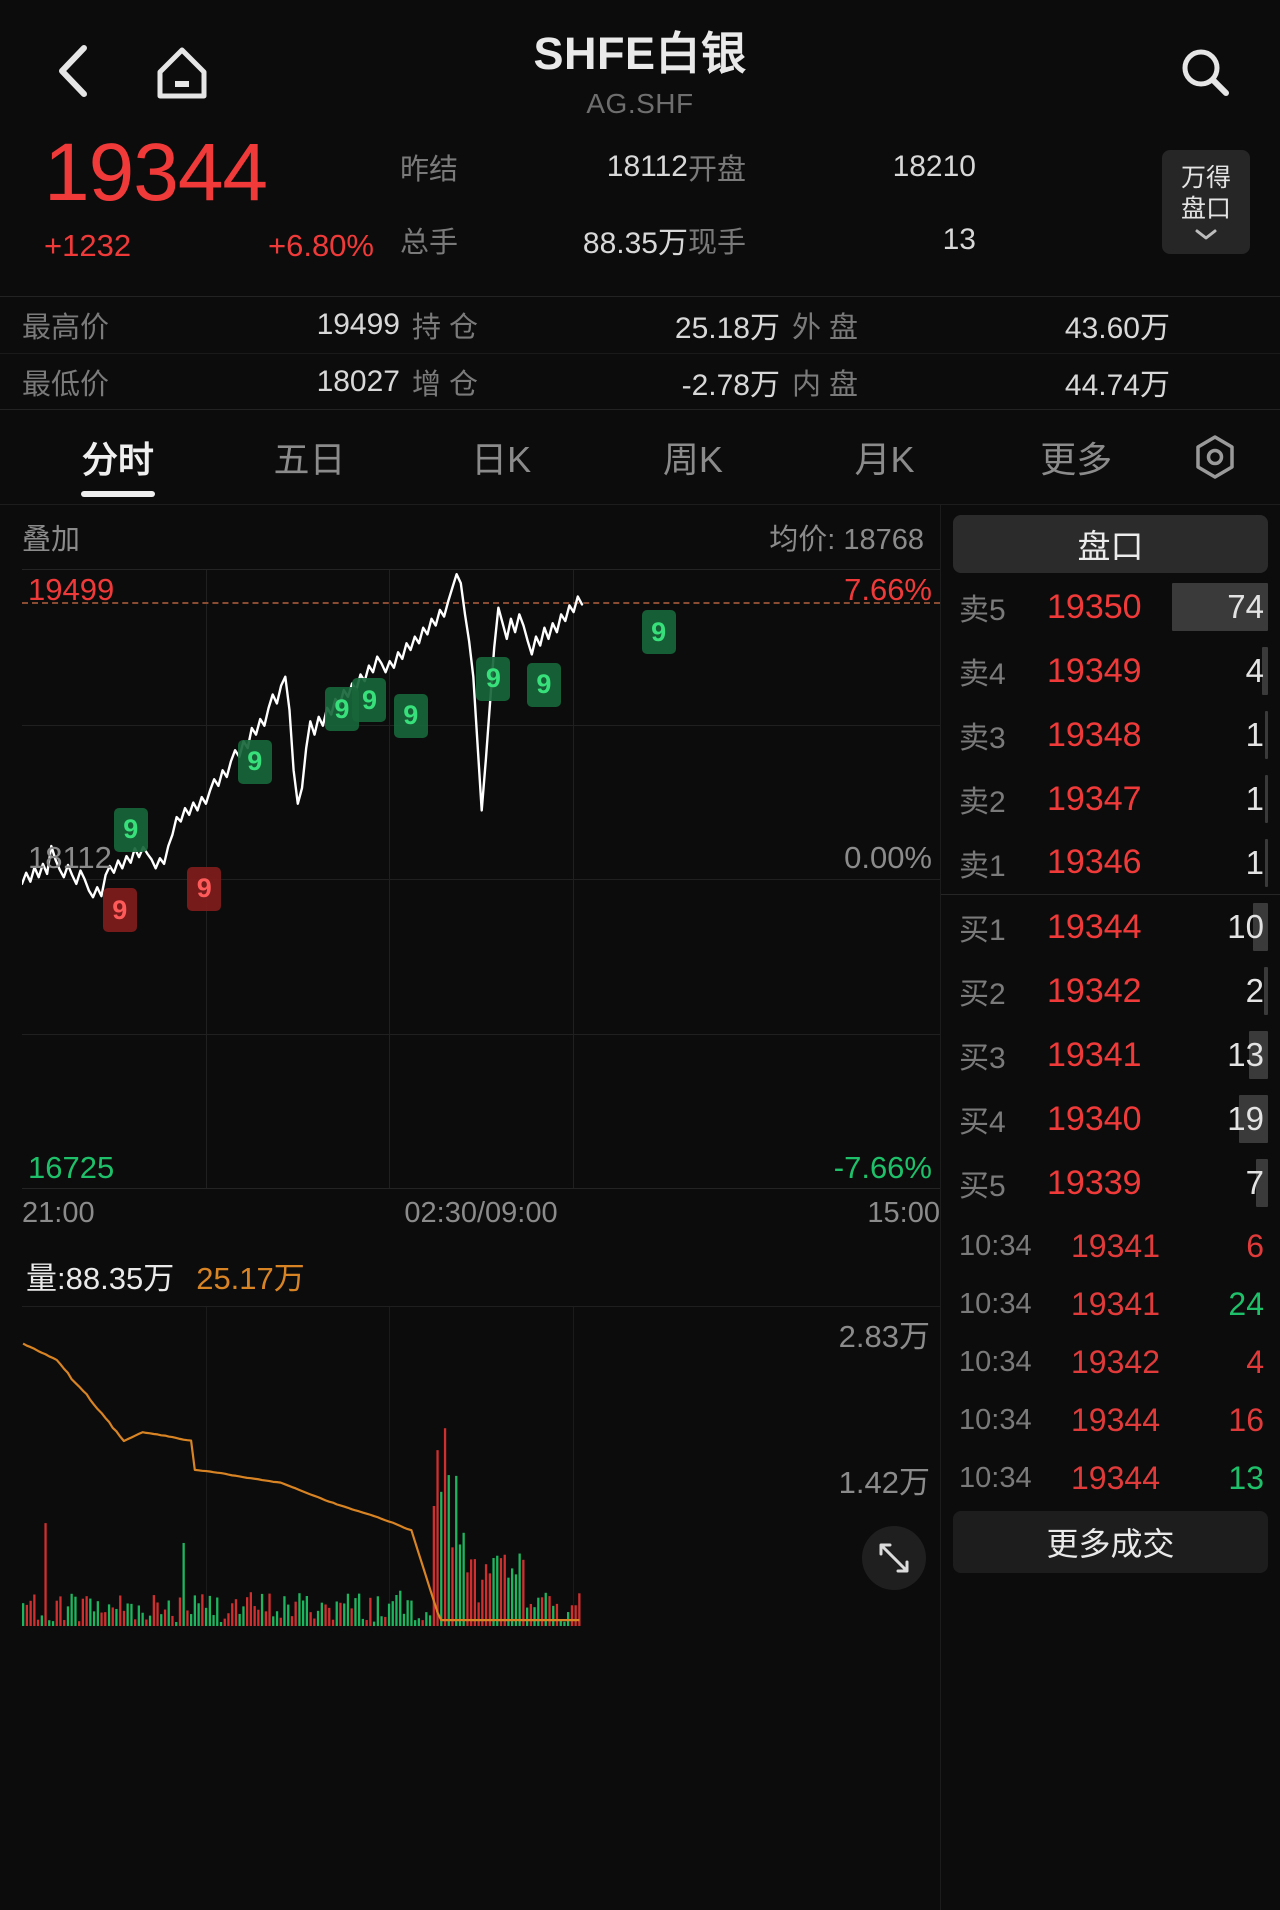  I want to click on last-price: 19344, so click(156, 172).